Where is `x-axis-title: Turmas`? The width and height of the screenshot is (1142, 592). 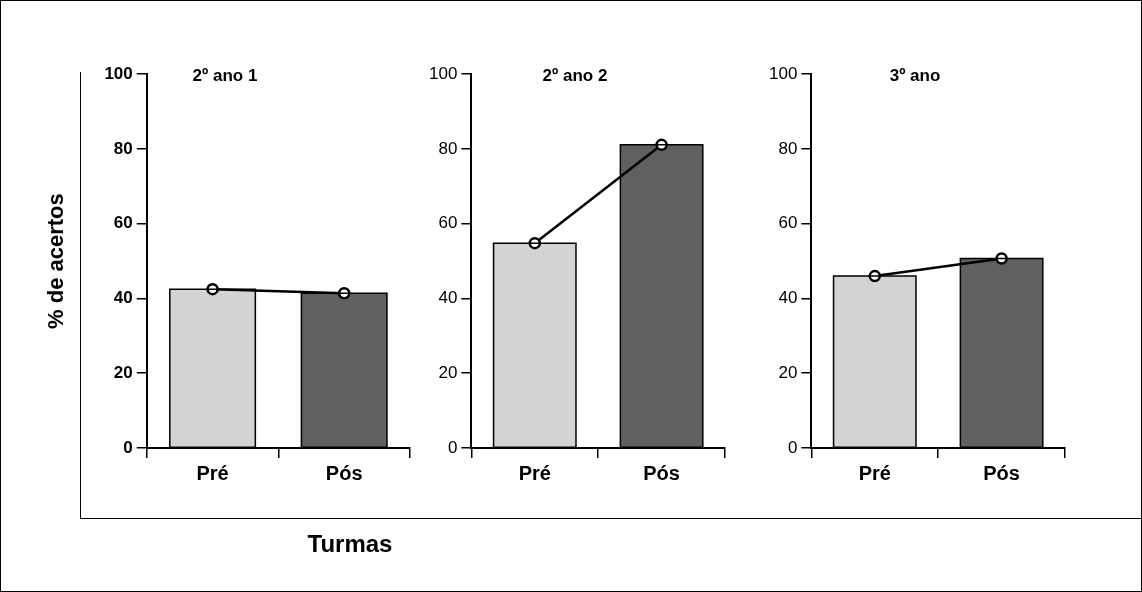
x-axis-title: Turmas is located at coordinates (350, 544).